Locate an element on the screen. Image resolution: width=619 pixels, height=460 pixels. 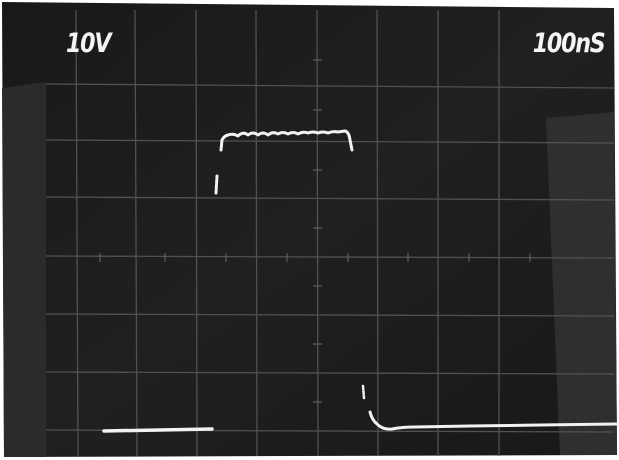
trace-rising-edge is located at coordinates (216, 184).